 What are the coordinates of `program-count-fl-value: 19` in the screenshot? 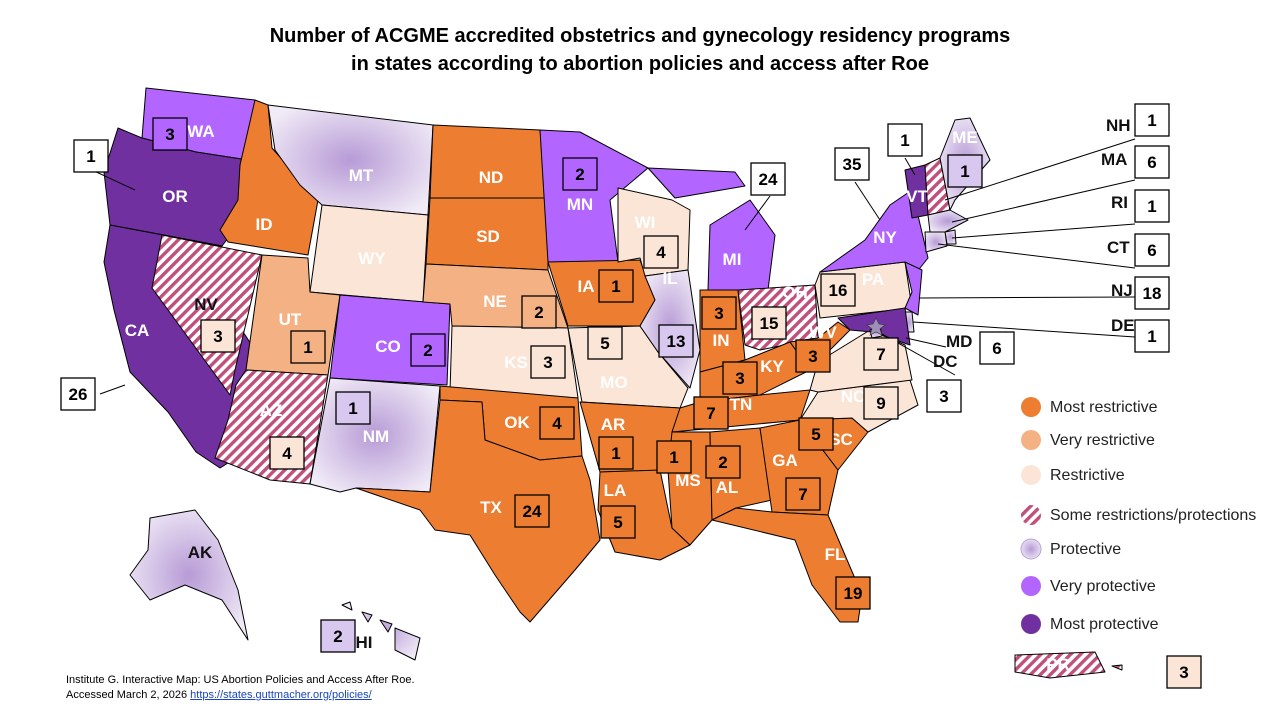 It's located at (853, 593).